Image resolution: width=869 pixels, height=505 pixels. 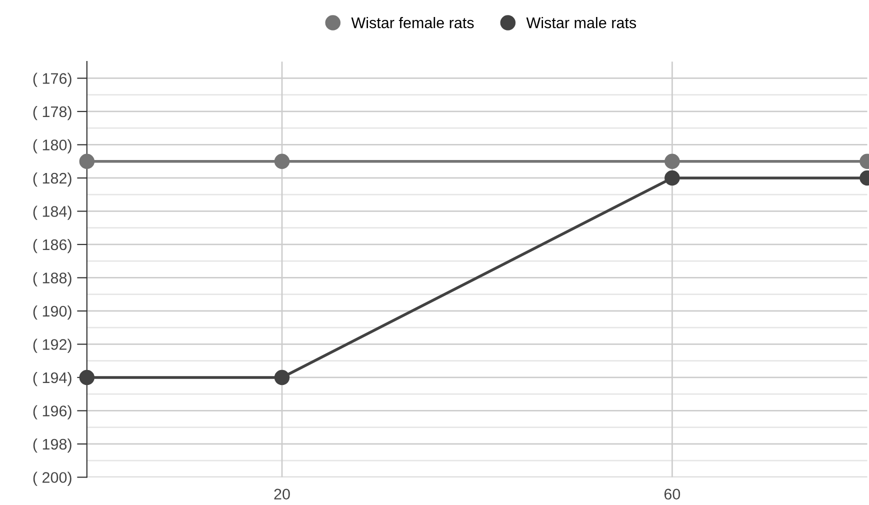 I want to click on y-tick-label: ( 180), so click(x=52, y=146).